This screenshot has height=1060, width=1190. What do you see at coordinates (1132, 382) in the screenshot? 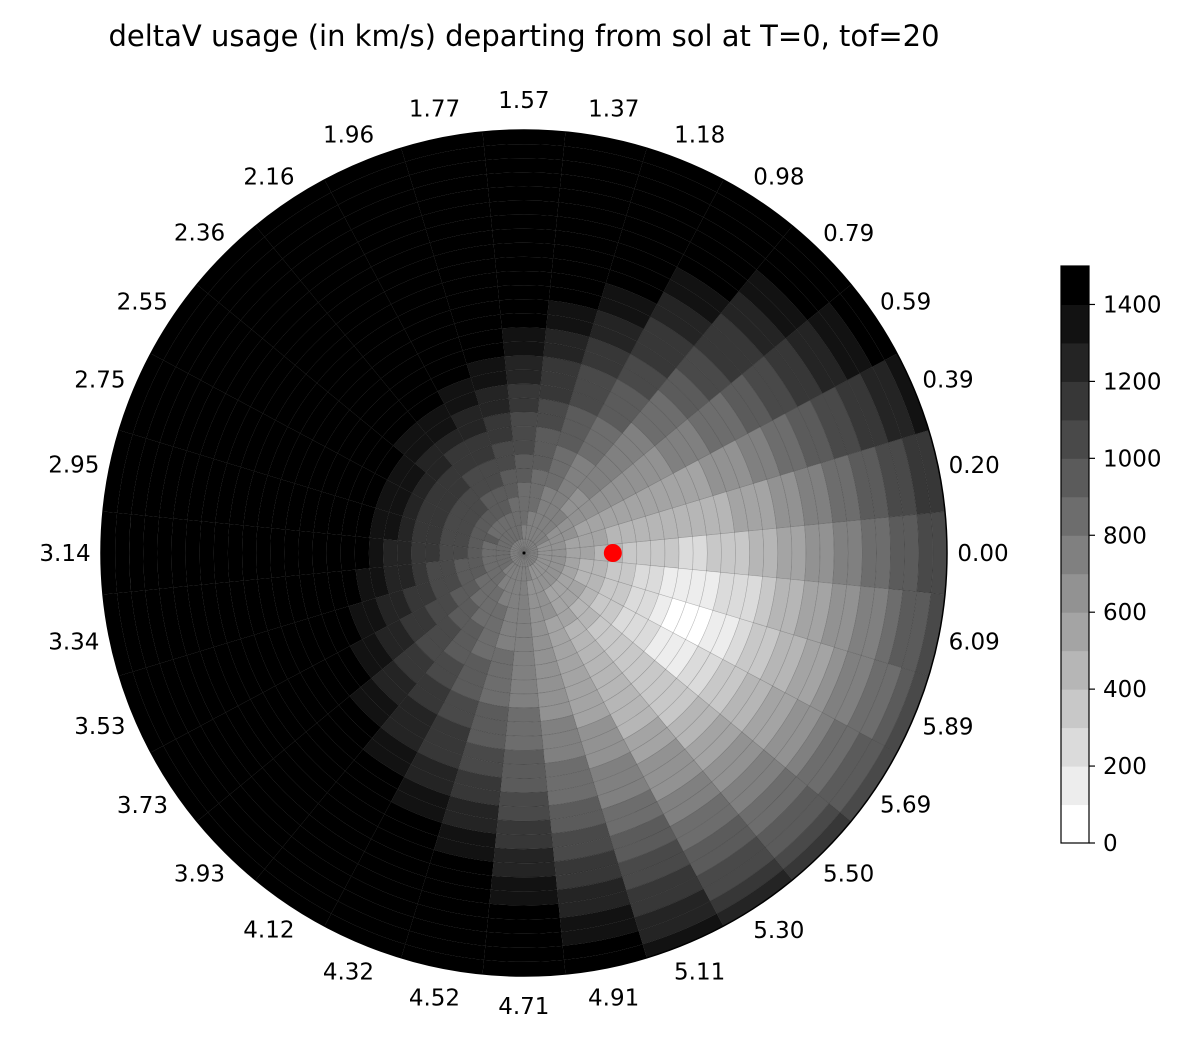
I see `colorbar-tick-label: 1200` at bounding box center [1132, 382].